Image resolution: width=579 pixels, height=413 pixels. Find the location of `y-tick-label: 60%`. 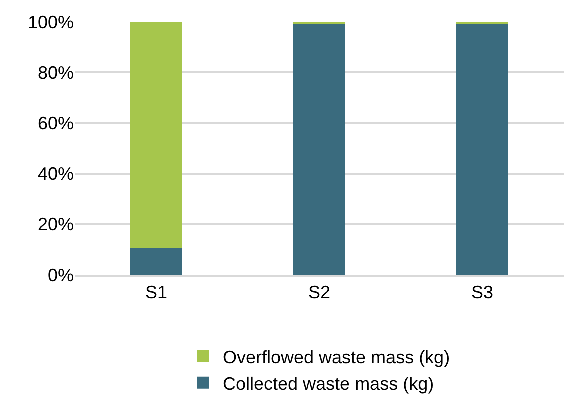

y-tick-label: 60% is located at coordinates (56, 124).